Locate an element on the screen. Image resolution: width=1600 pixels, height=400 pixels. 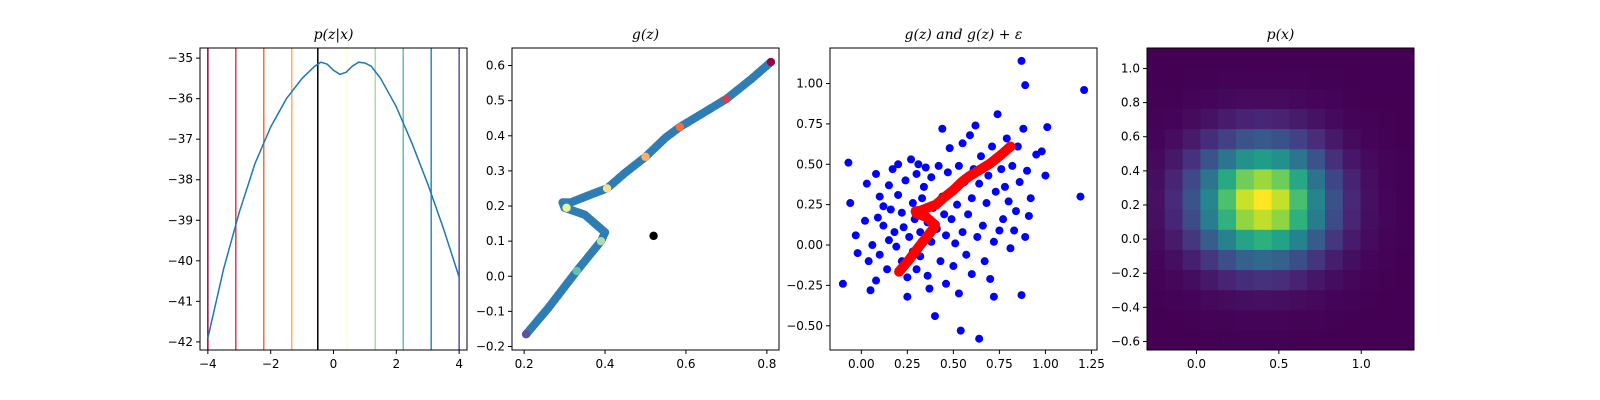
y-tick-label: 1.00 is located at coordinates (809, 84).